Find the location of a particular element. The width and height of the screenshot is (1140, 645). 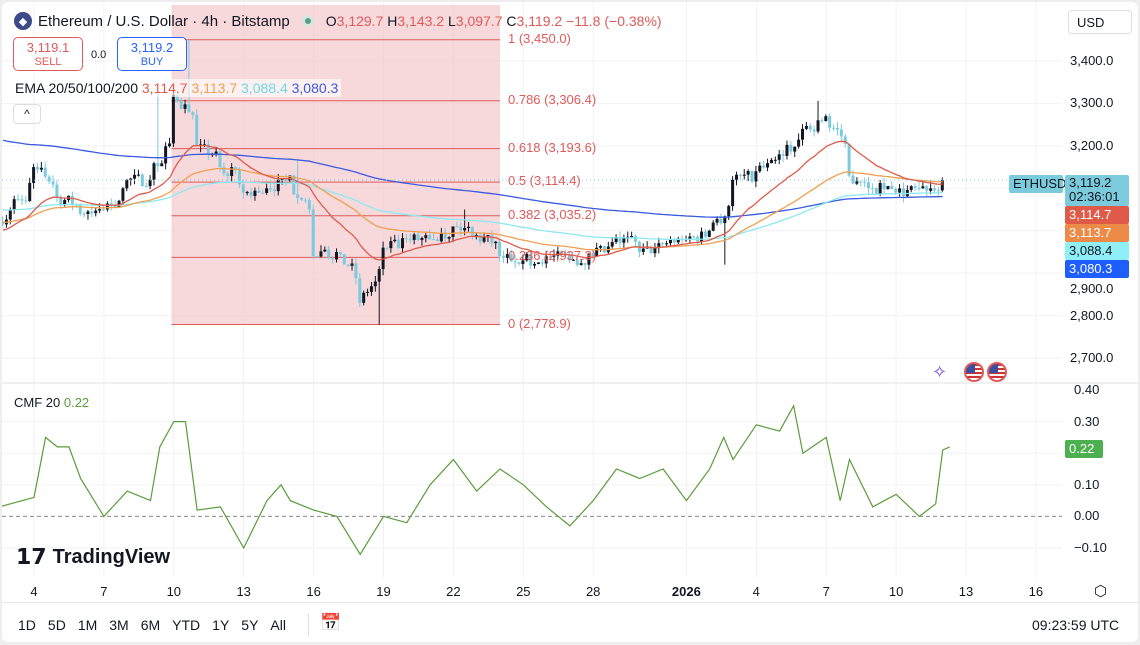

sparkle-icon: ✧ is located at coordinates (940, 372).